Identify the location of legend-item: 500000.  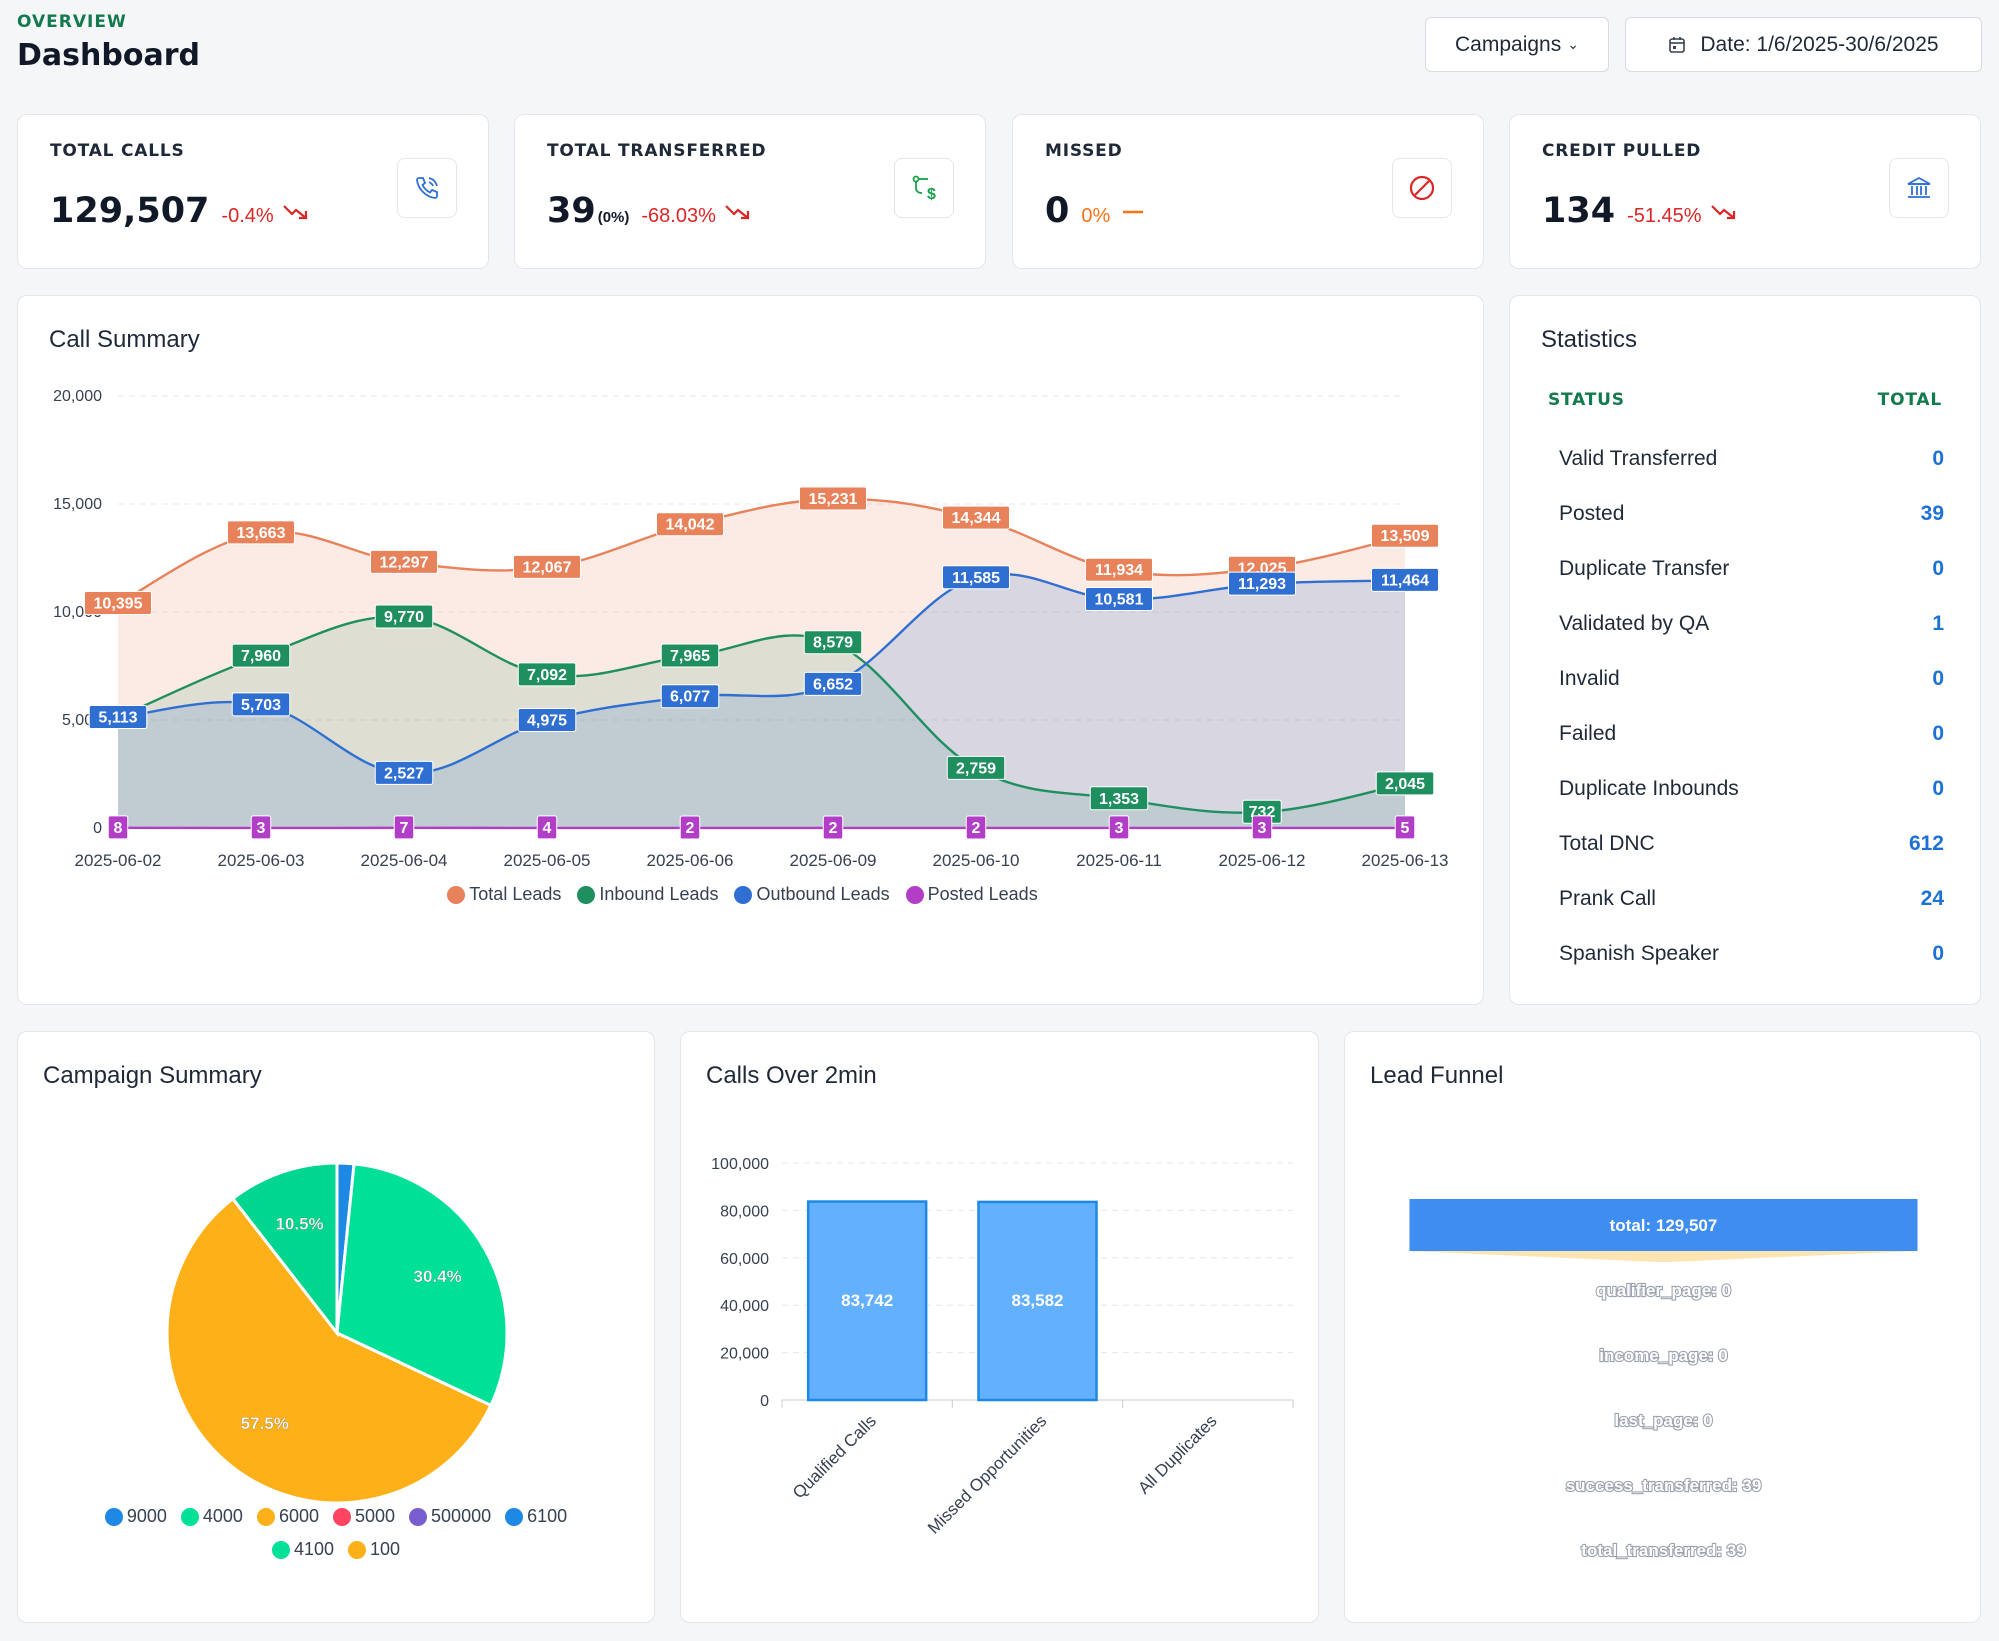
(450, 1516).